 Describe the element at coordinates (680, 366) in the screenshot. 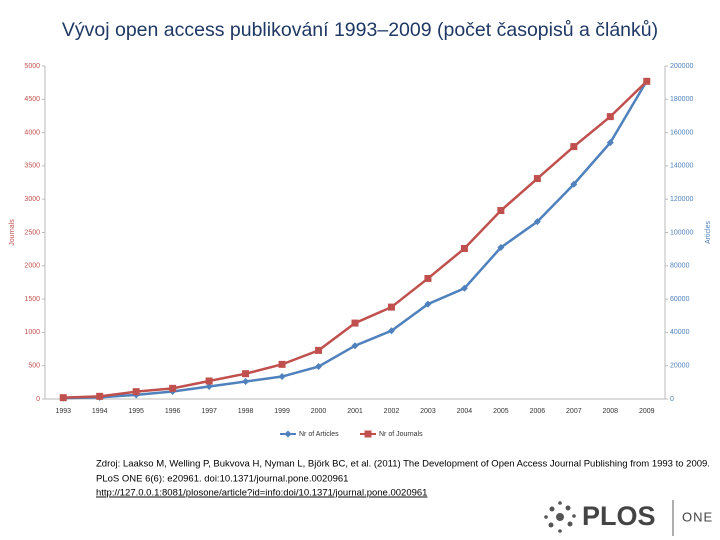

I see `y2-tick-label: 20000` at that location.